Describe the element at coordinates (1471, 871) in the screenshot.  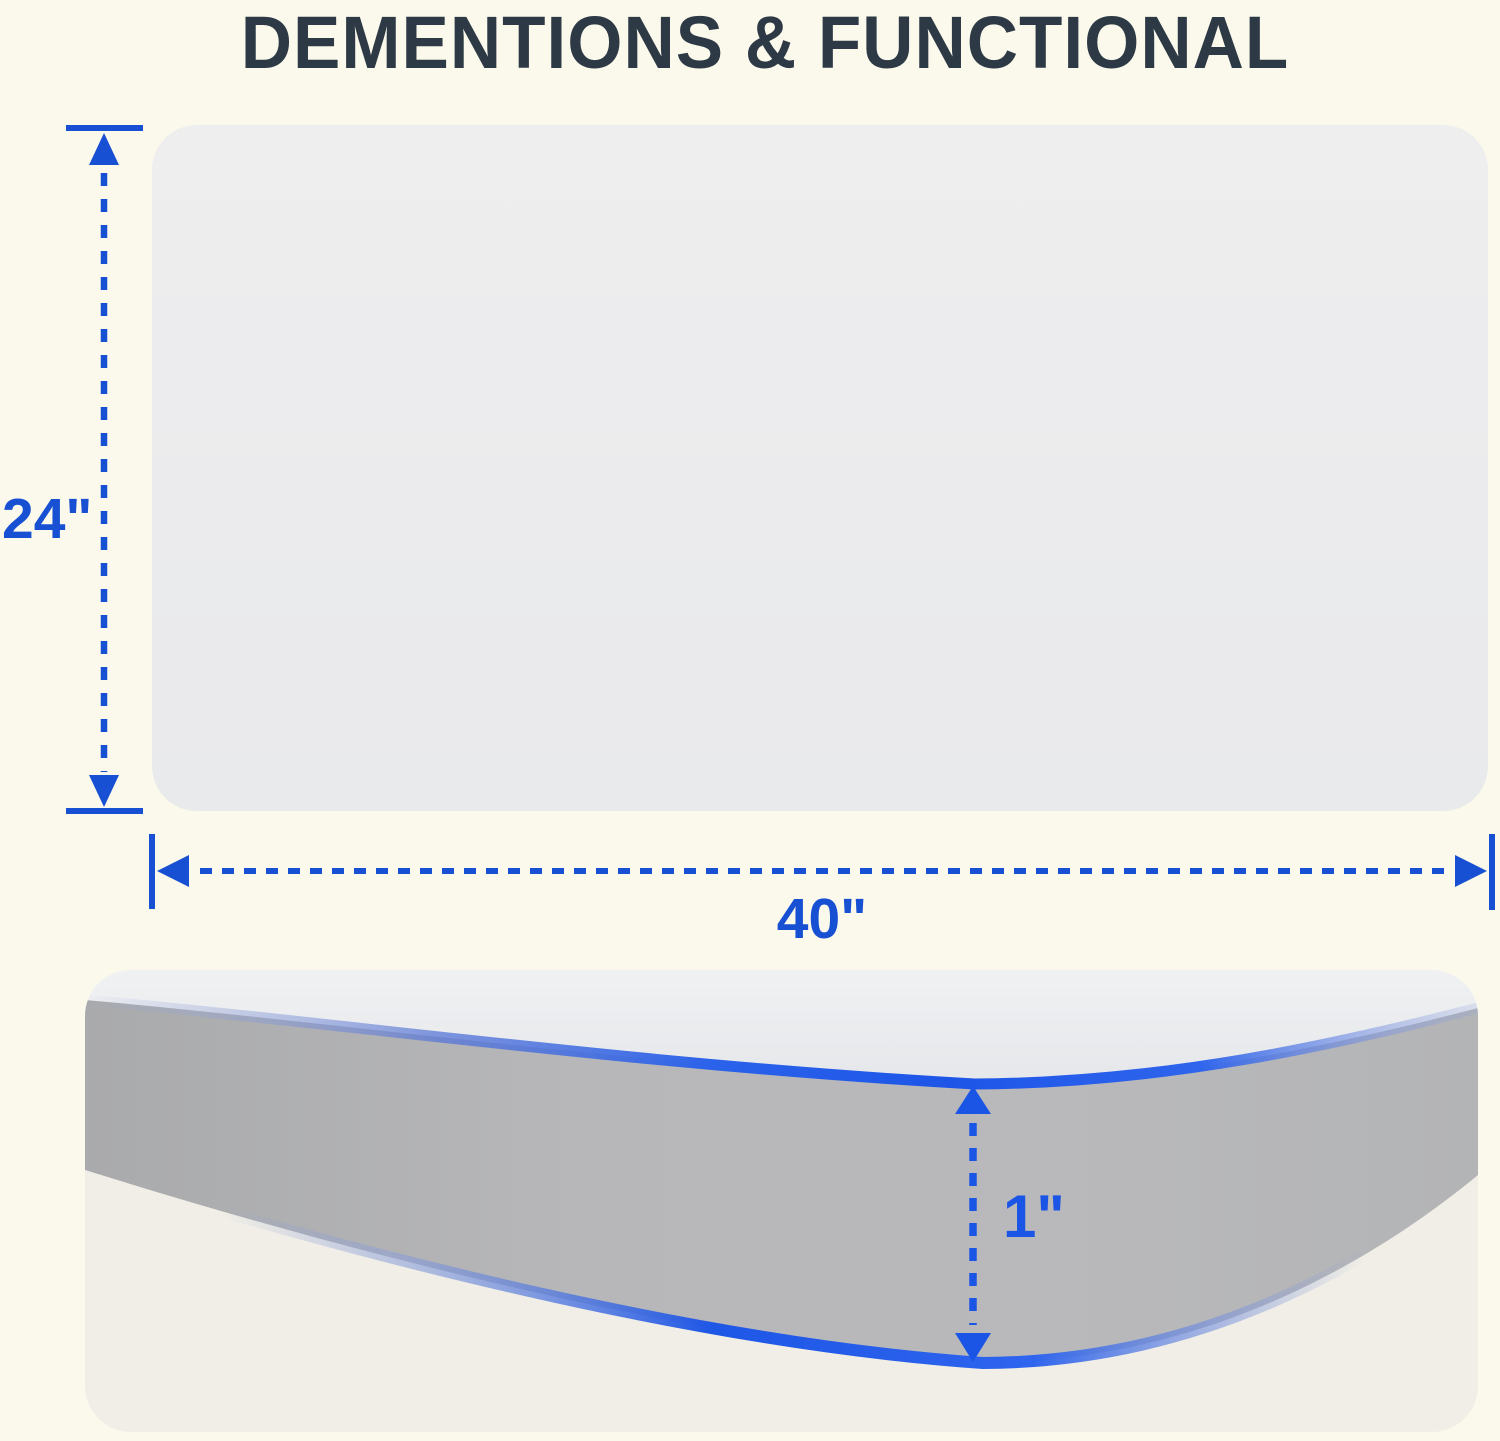
I see `right-arrowhead-icon` at that location.